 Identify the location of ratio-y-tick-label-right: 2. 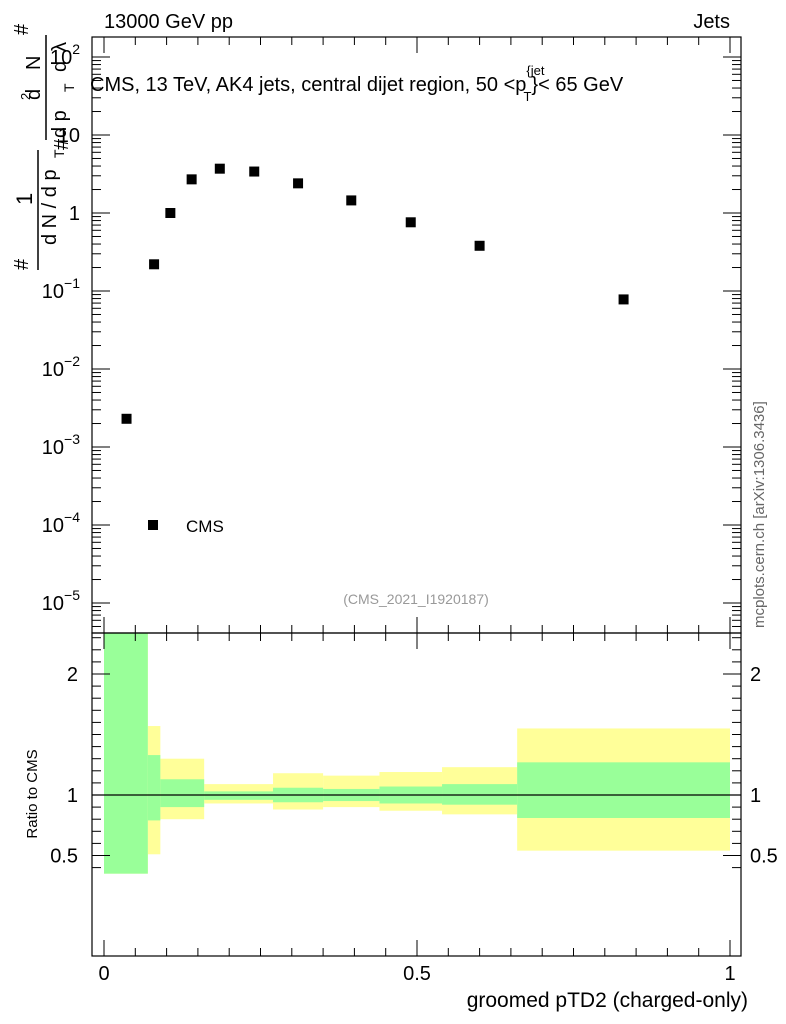
(755, 675).